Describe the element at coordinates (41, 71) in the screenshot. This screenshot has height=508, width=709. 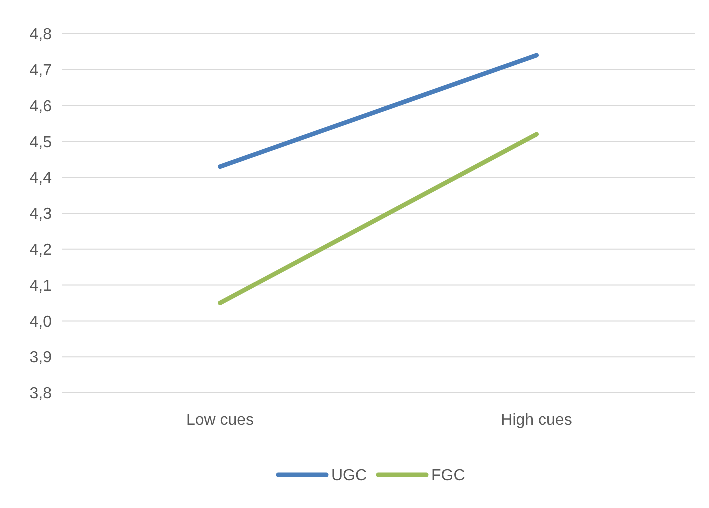
I see `y-tick-label: 4,7` at that location.